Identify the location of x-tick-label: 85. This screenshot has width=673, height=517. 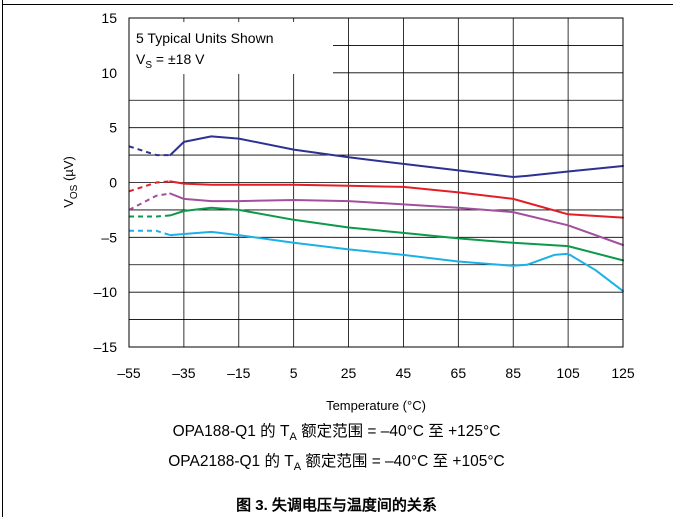
(513, 373).